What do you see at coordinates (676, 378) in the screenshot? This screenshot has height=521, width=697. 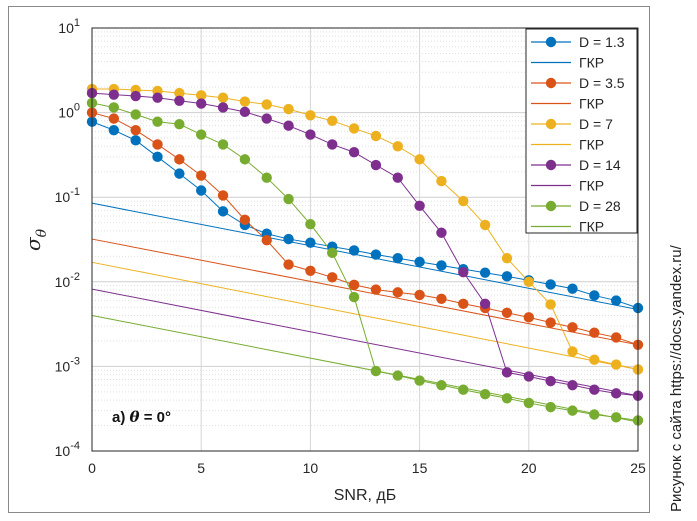 I see `side-caption: Рисунок с сайта https://docs.yandex.ru/` at bounding box center [676, 378].